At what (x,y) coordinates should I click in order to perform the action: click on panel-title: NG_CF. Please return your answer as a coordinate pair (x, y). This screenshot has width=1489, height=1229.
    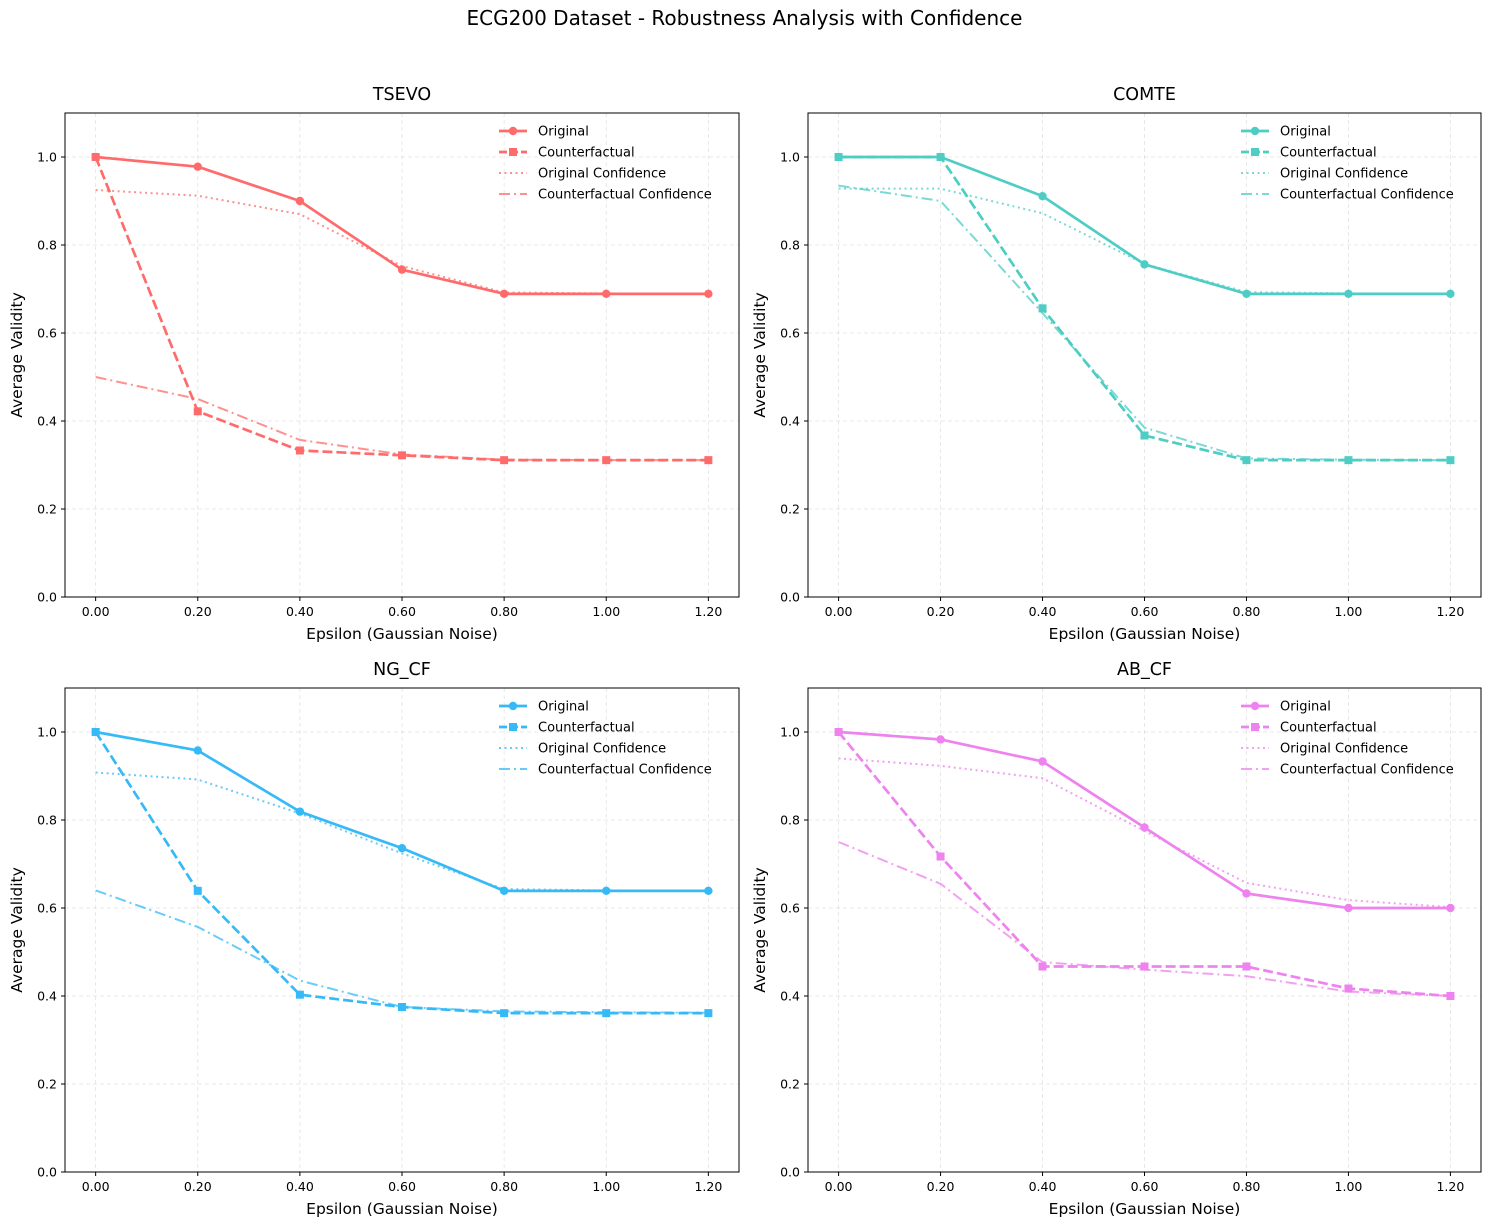
    Looking at the image, I should click on (402, 670).